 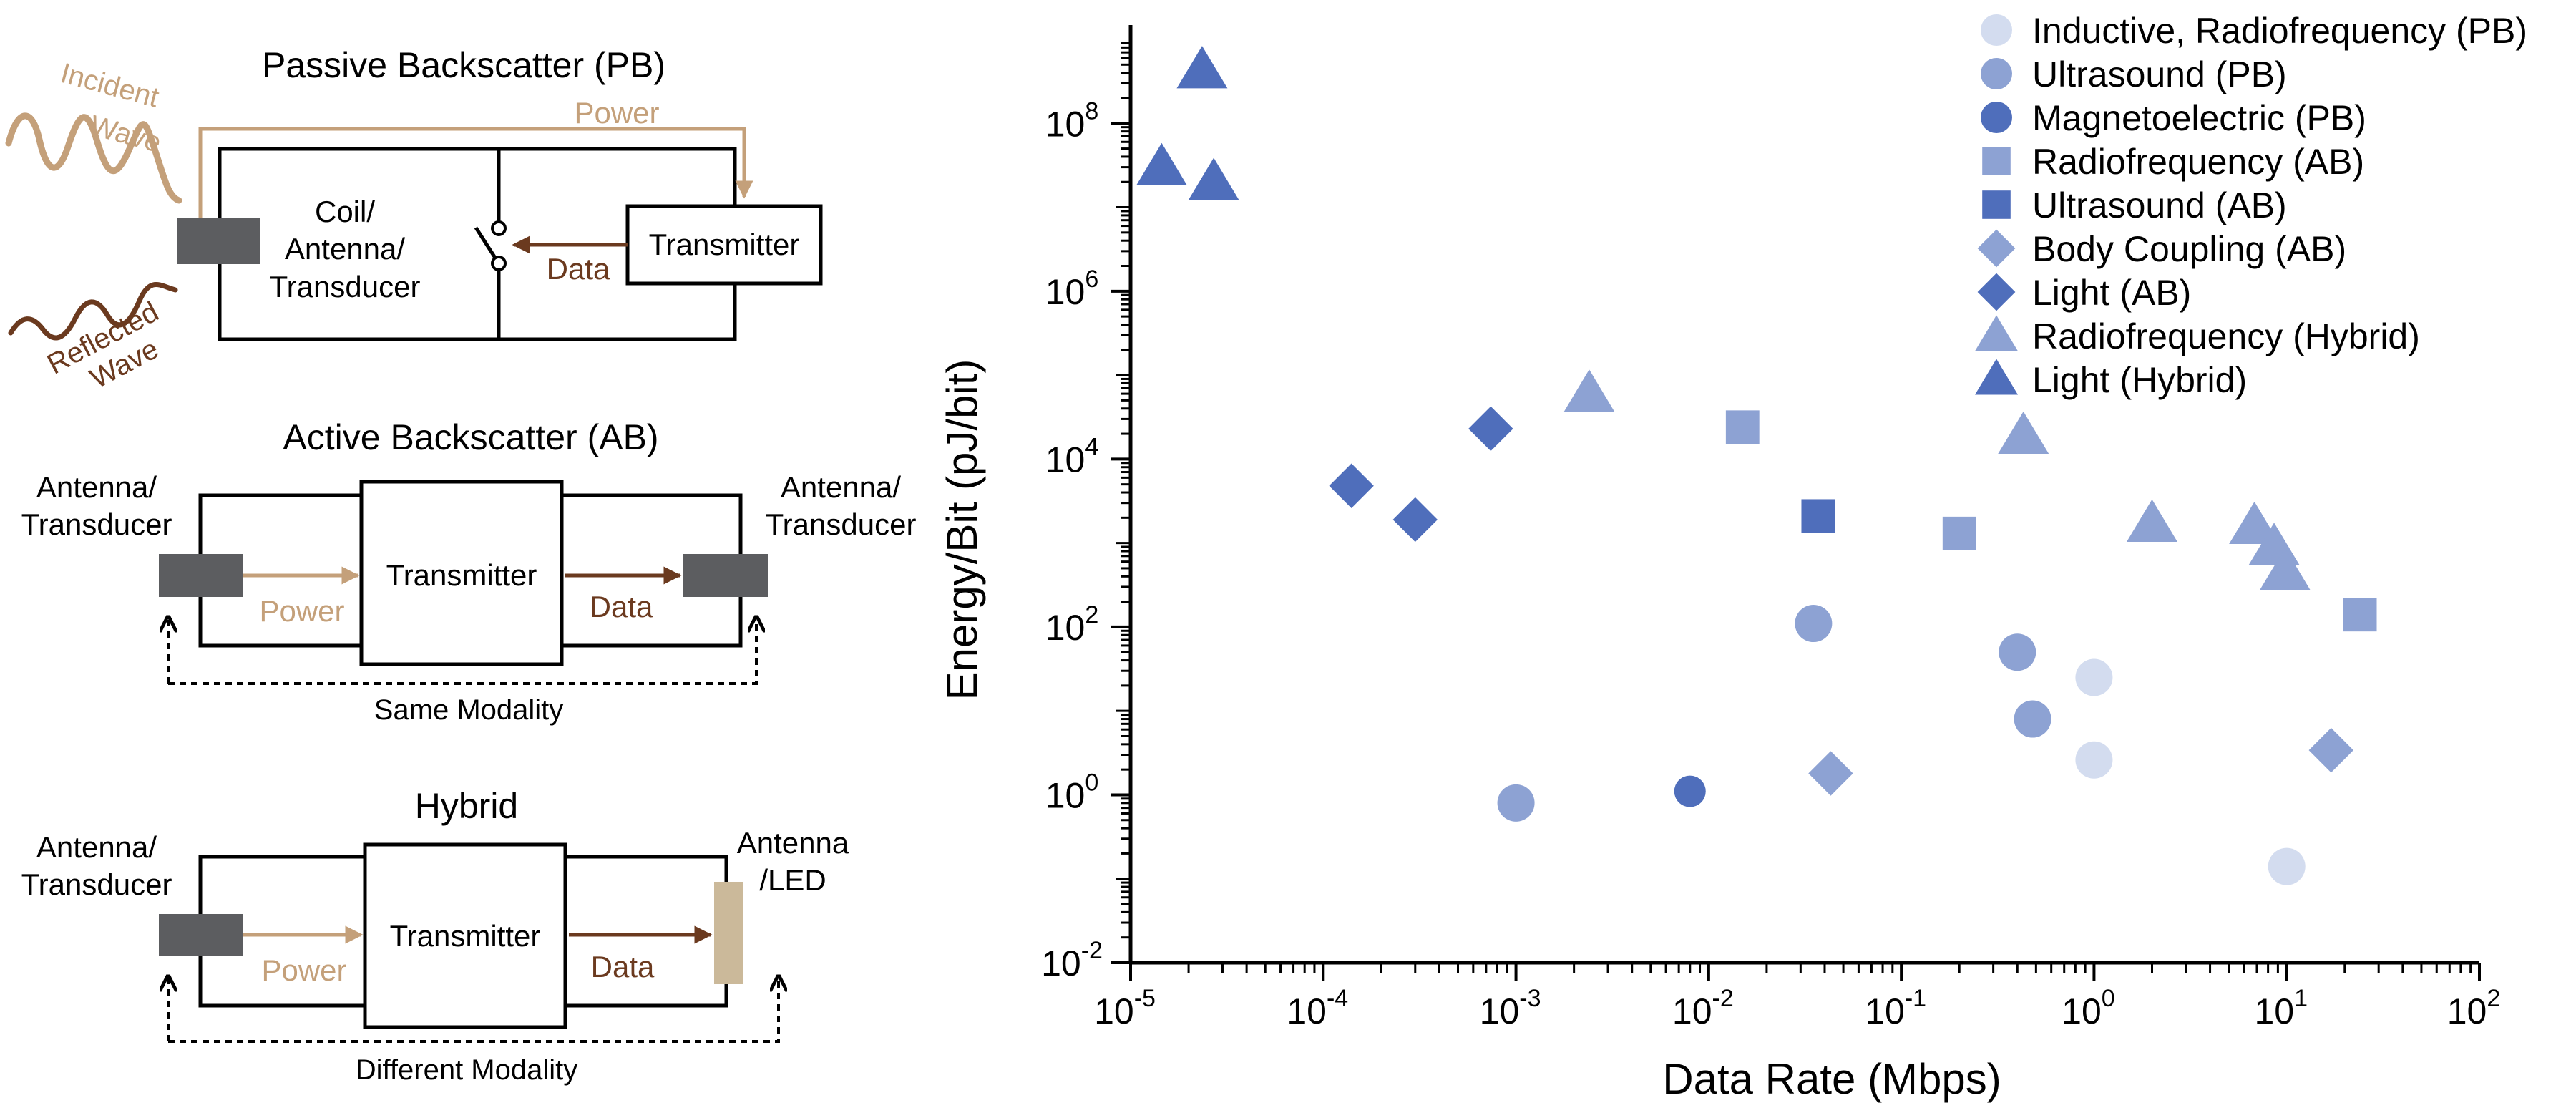 I want to click on pb-element-line2: Antenna/, so click(x=345, y=249).